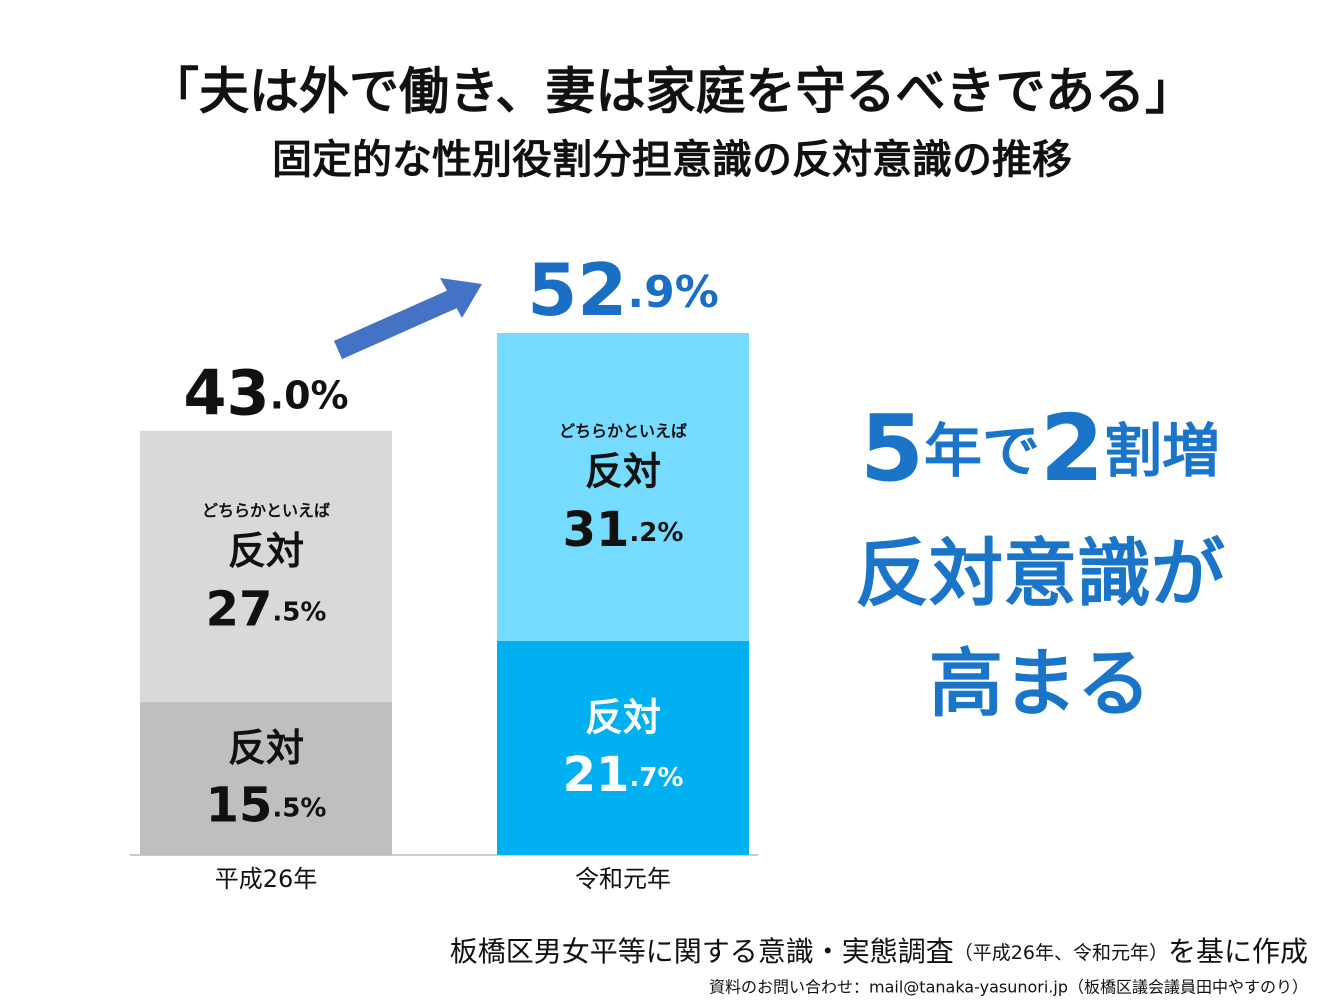 Image resolution: width=1344 pixels, height=1008 pixels. I want to click on source-text: を基に作成, so click(1238, 951).